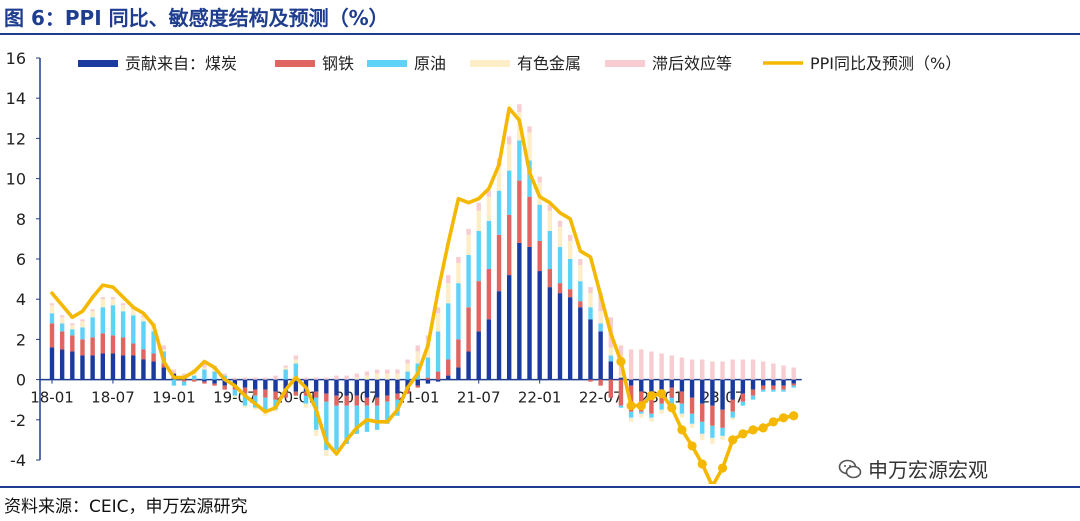  I want to click on legend-label: 滞后效应等, so click(692, 63).